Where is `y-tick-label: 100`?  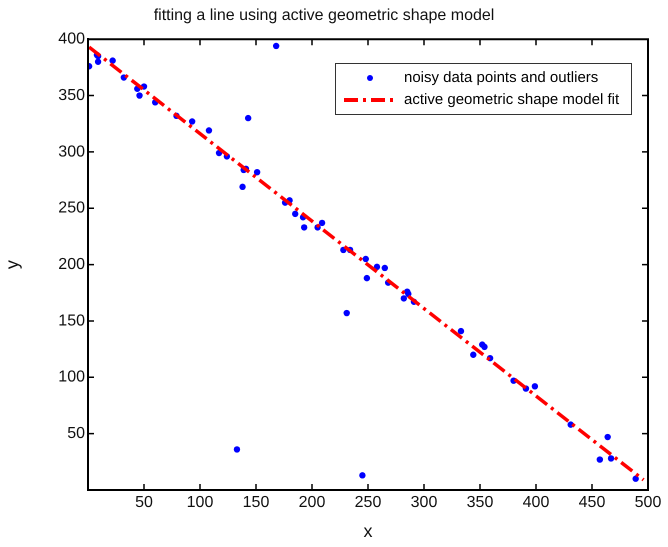 y-tick-label: 100 is located at coordinates (72, 377).